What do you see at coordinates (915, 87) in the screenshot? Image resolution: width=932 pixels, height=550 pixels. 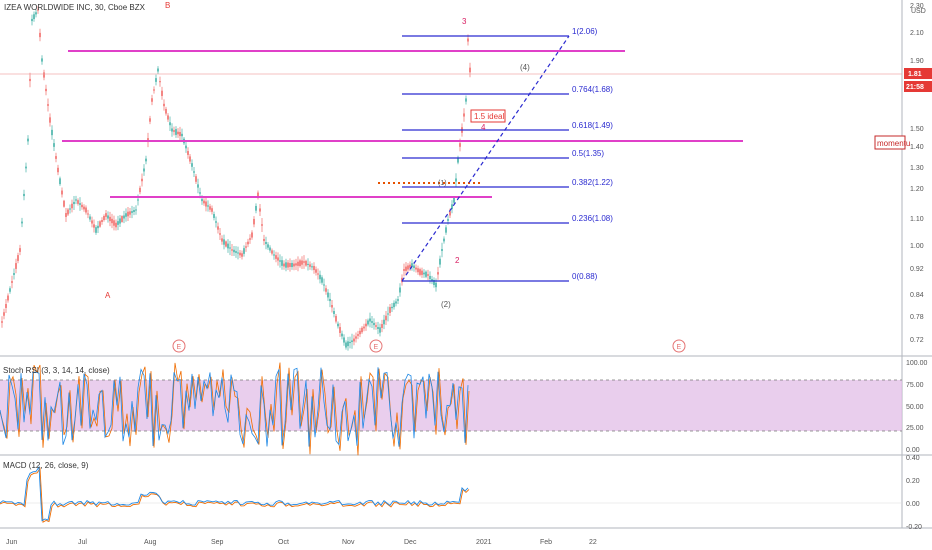 I see `countdown-badge-text: 21:58` at bounding box center [915, 87].